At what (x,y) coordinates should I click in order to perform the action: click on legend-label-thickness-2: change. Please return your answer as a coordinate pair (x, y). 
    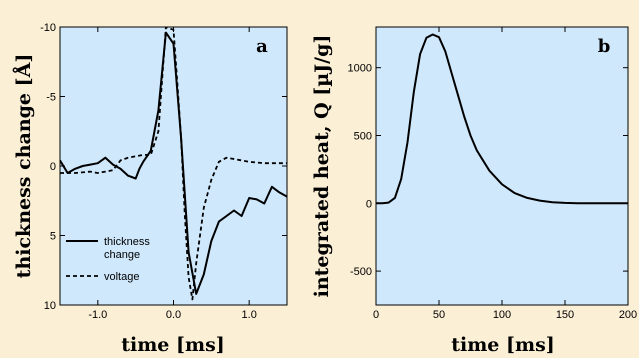
    Looking at the image, I should click on (122, 255).